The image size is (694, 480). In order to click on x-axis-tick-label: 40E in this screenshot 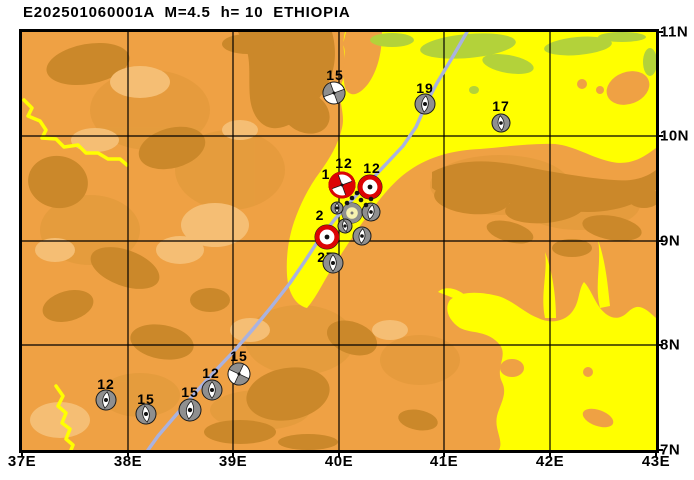, I will do `click(339, 461)`.